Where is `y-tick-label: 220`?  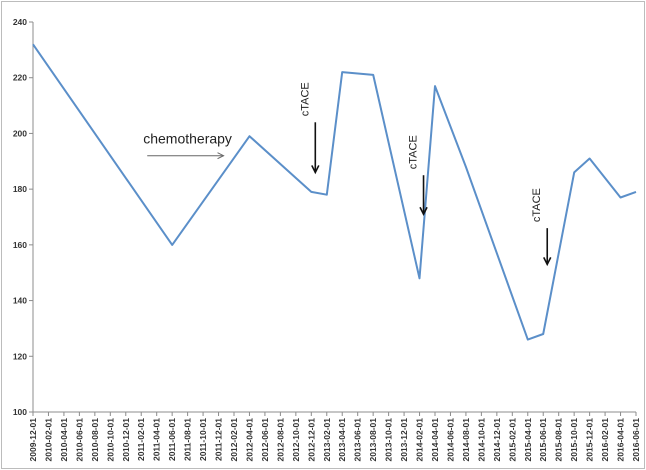 y-tick-label: 220 is located at coordinates (20, 78).